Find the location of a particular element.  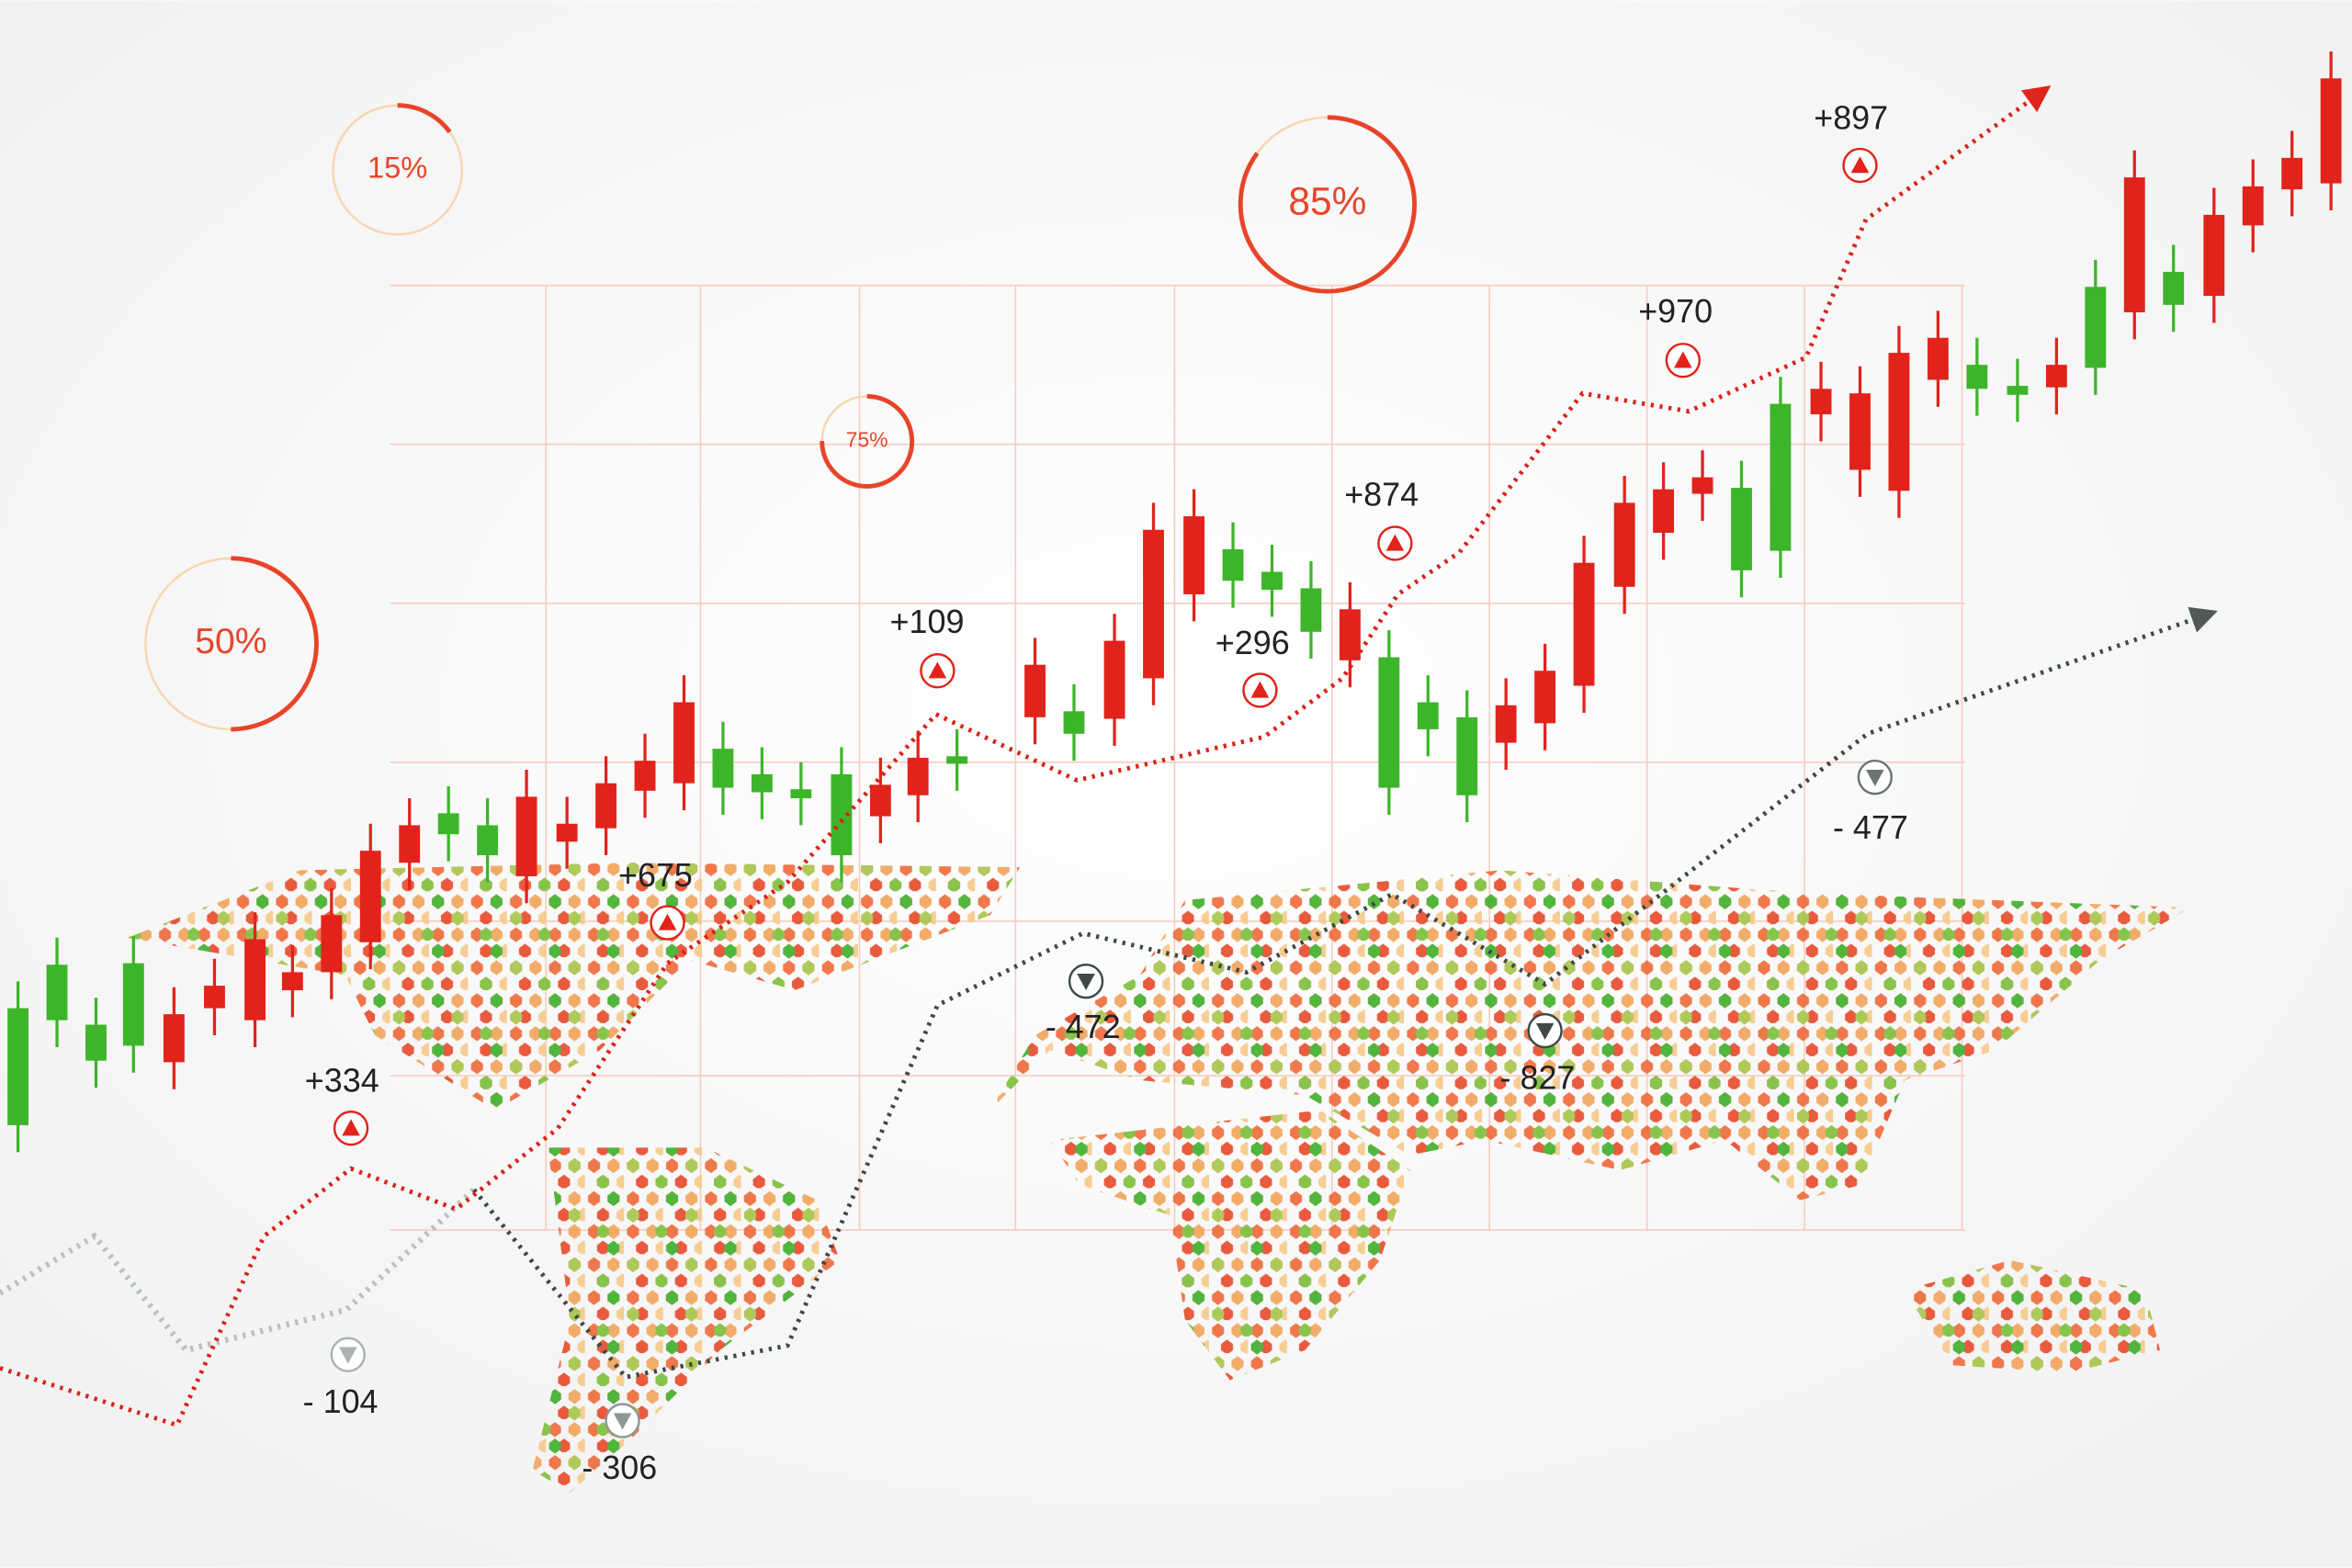

gray-line is located at coordinates (239, 1270).